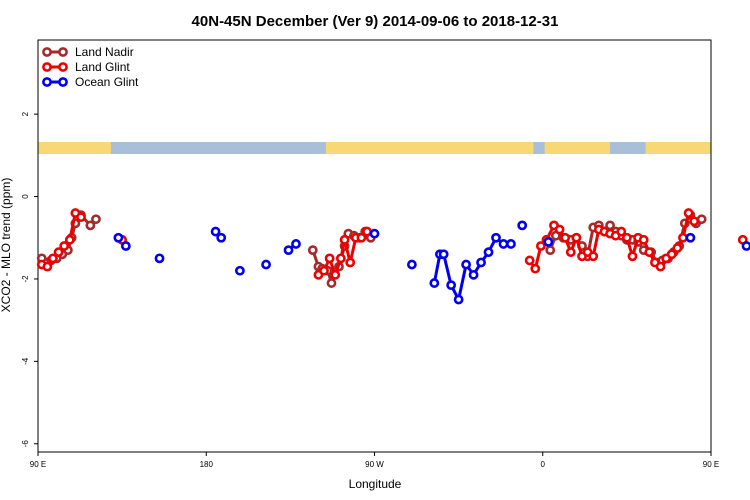  What do you see at coordinates (104, 52) in the screenshot?
I see `legend-label: Land Nadir` at bounding box center [104, 52].